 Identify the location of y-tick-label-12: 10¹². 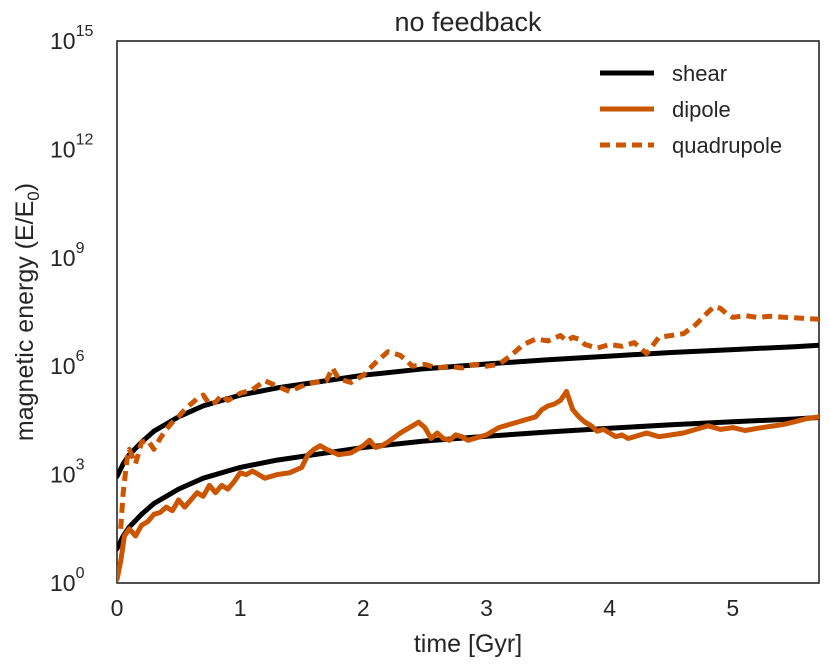
(71, 146).